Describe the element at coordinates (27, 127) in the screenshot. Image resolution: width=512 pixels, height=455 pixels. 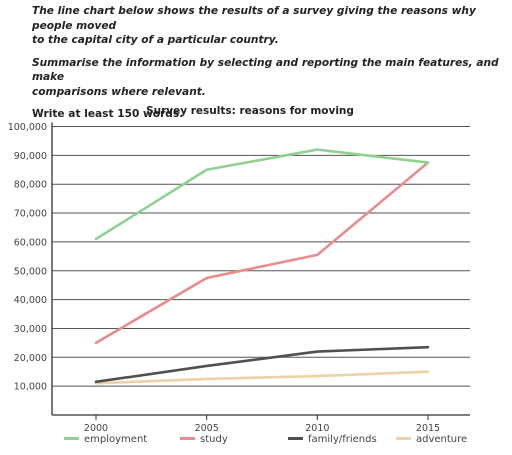
I see `y-tick-label: 100,000` at that location.